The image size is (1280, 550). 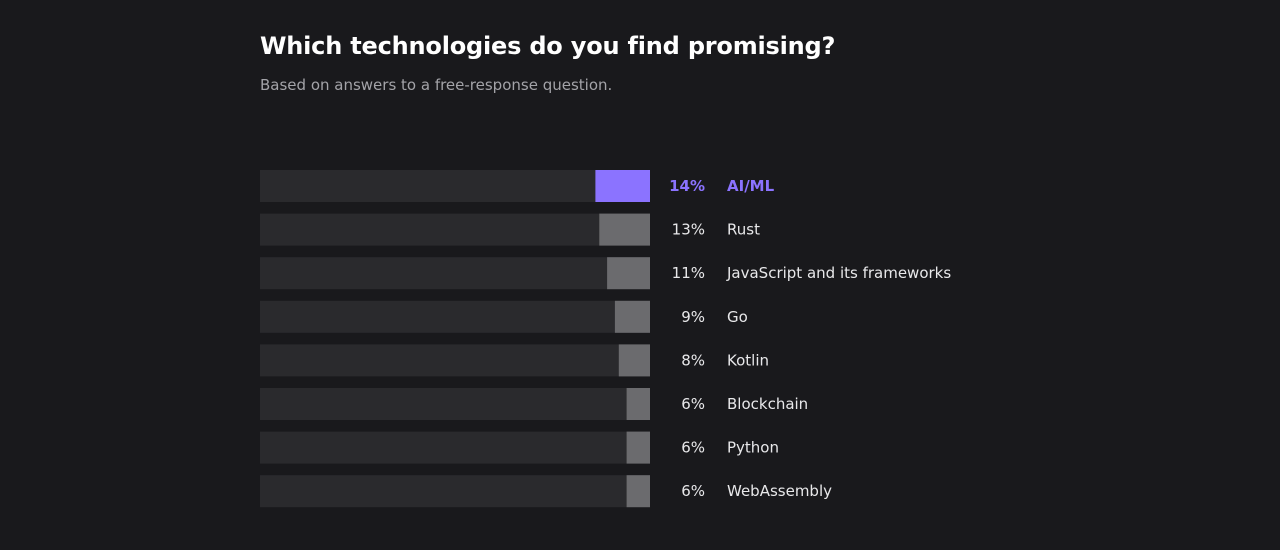 I want to click on bar-webassembly, so click(x=638, y=491).